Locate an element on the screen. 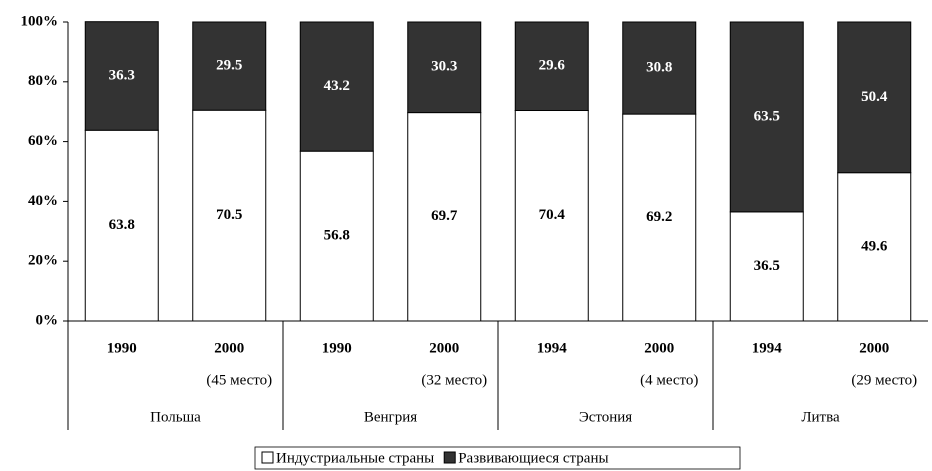 The height and width of the screenshot is (471, 932). group-label: Польша is located at coordinates (175, 417).